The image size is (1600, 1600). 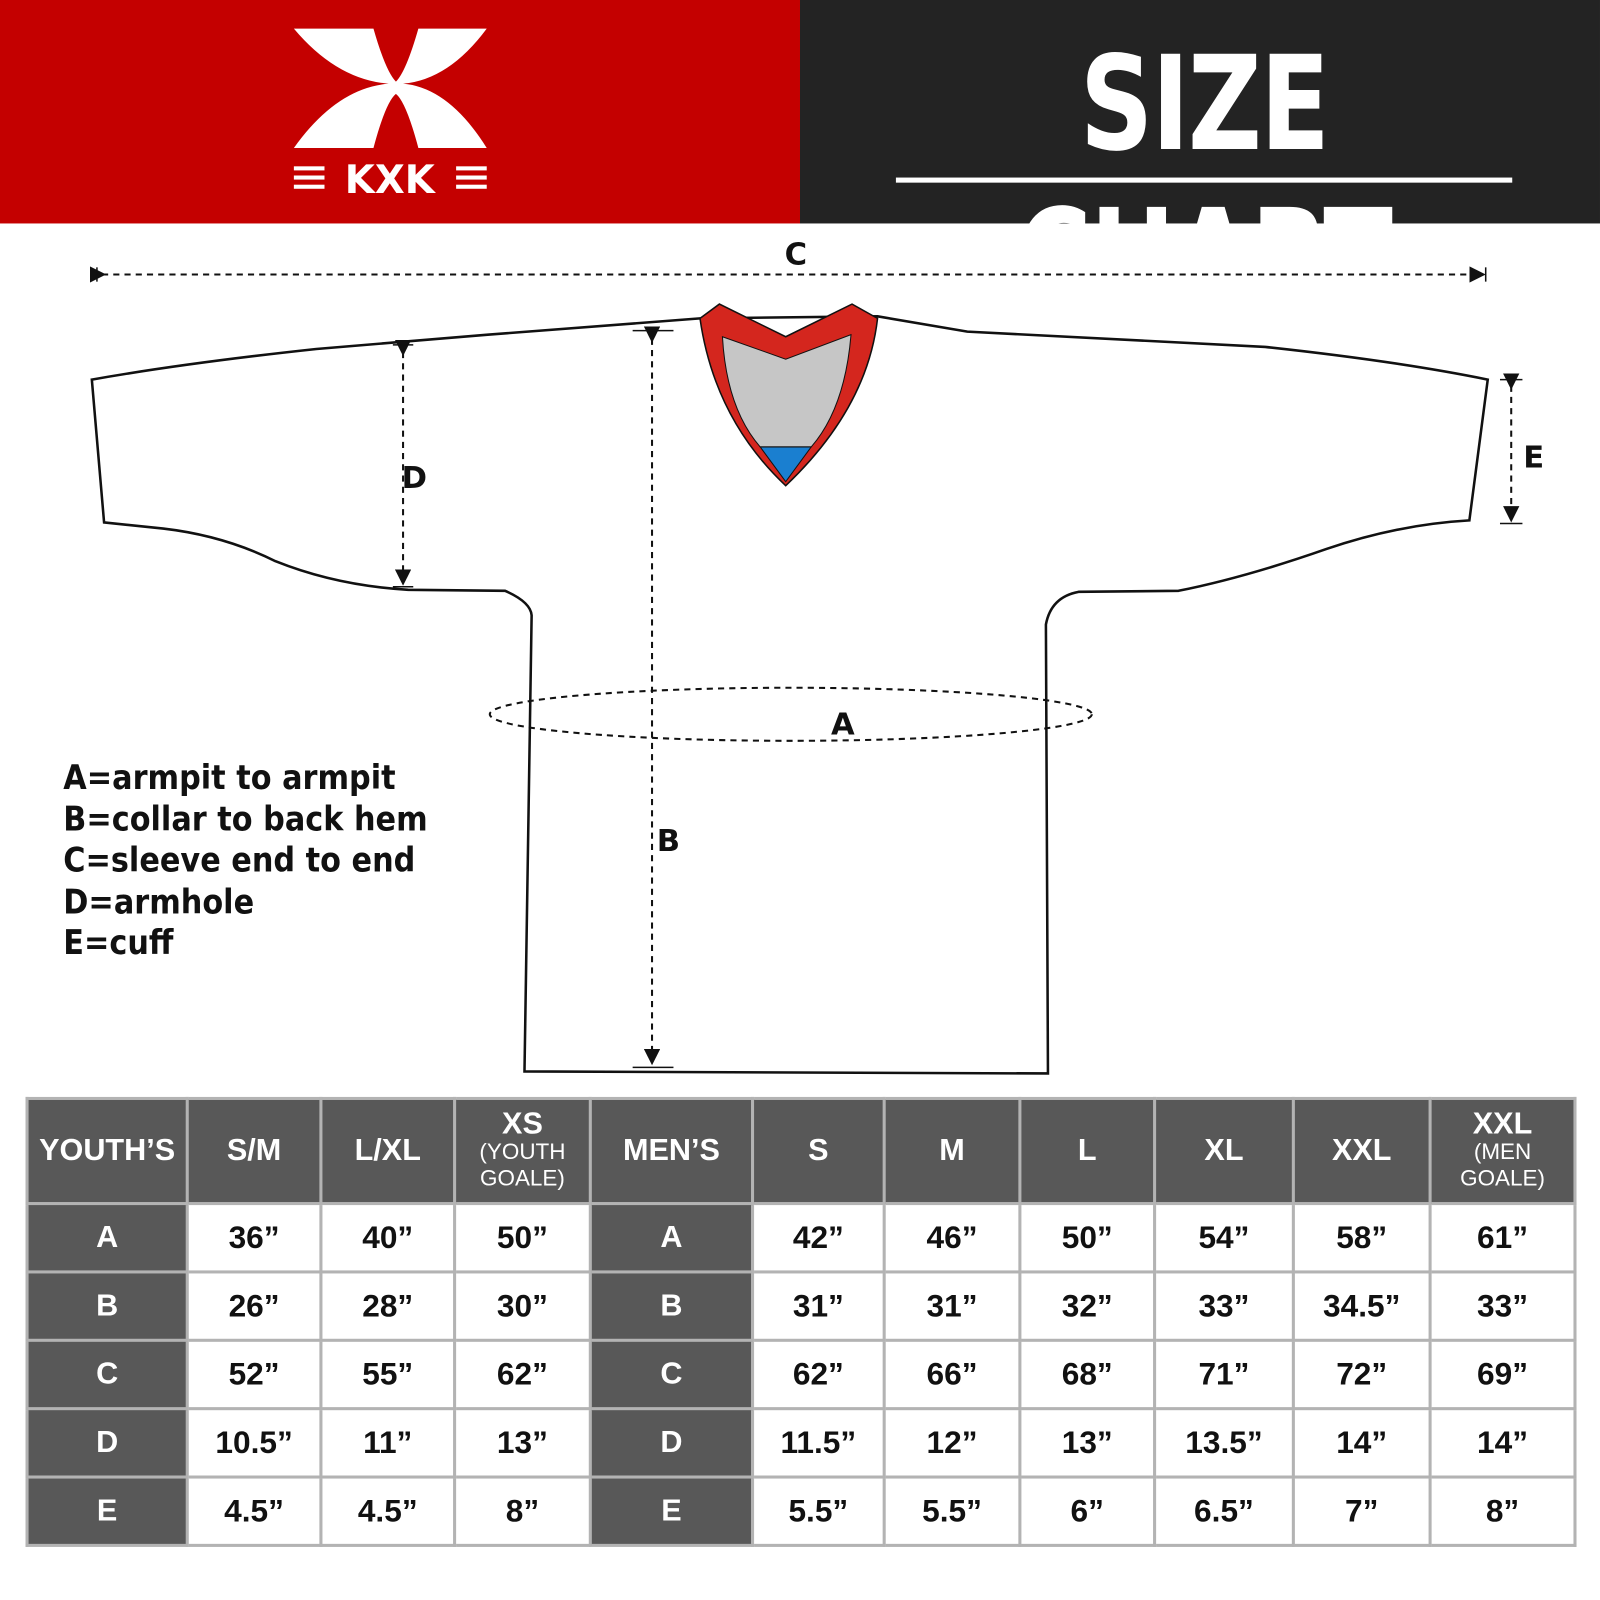 I want to click on title-banner, so click(x=1199, y=112).